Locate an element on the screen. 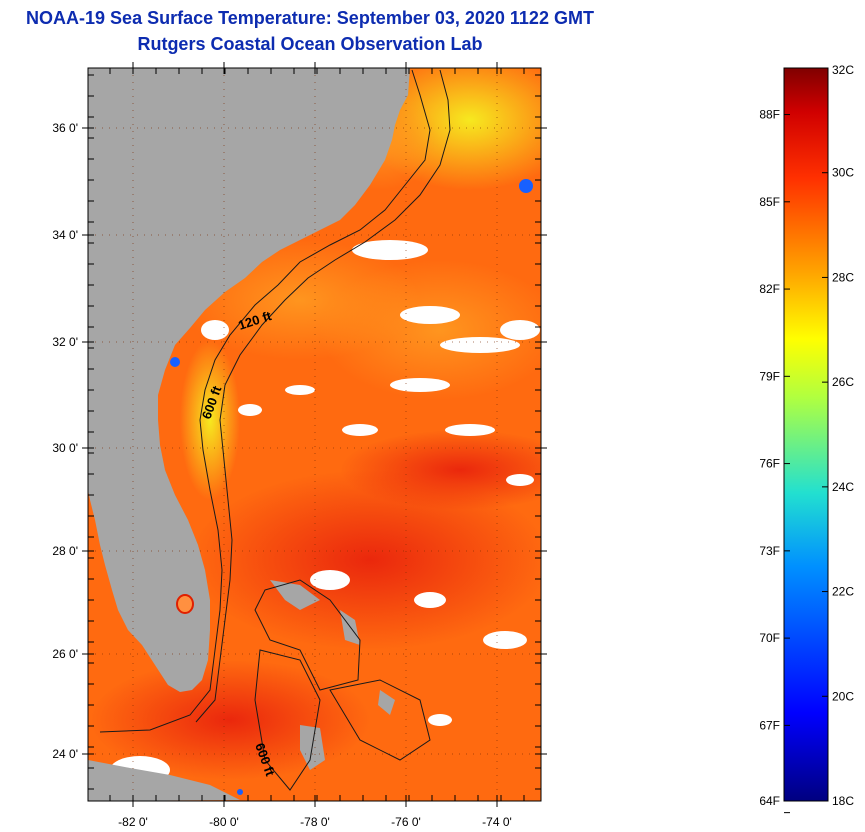 The width and height of the screenshot is (865, 832). colorbar-fahrenheit-label: 70F is located at coordinates (769, 638).